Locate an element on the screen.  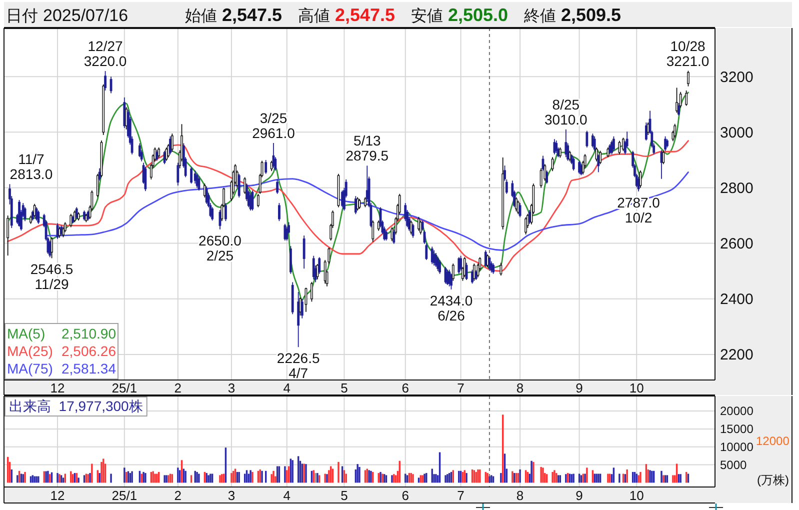
y-axis-title: (万株) is located at coordinates (773, 480).